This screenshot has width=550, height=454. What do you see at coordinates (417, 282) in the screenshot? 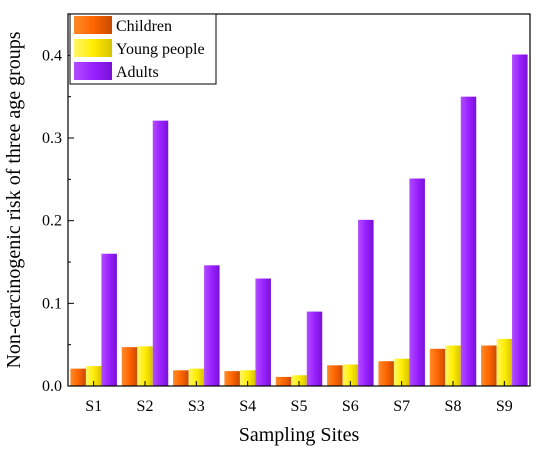
I see `bar-adults-s7` at bounding box center [417, 282].